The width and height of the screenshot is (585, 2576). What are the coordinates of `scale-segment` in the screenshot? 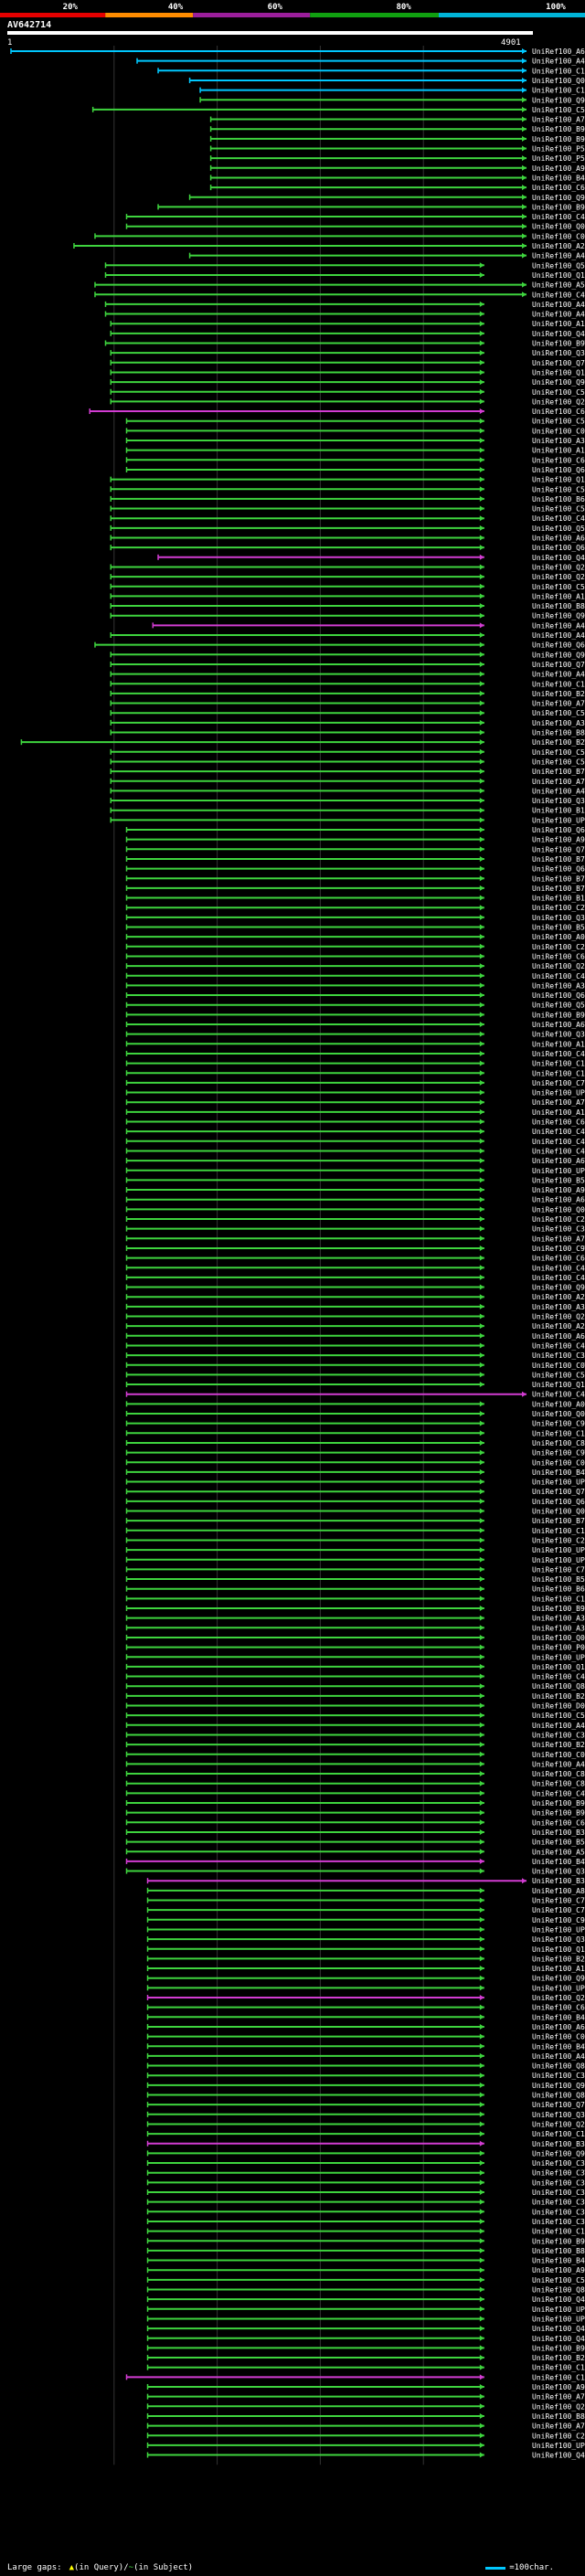 It's located at (512, 15).